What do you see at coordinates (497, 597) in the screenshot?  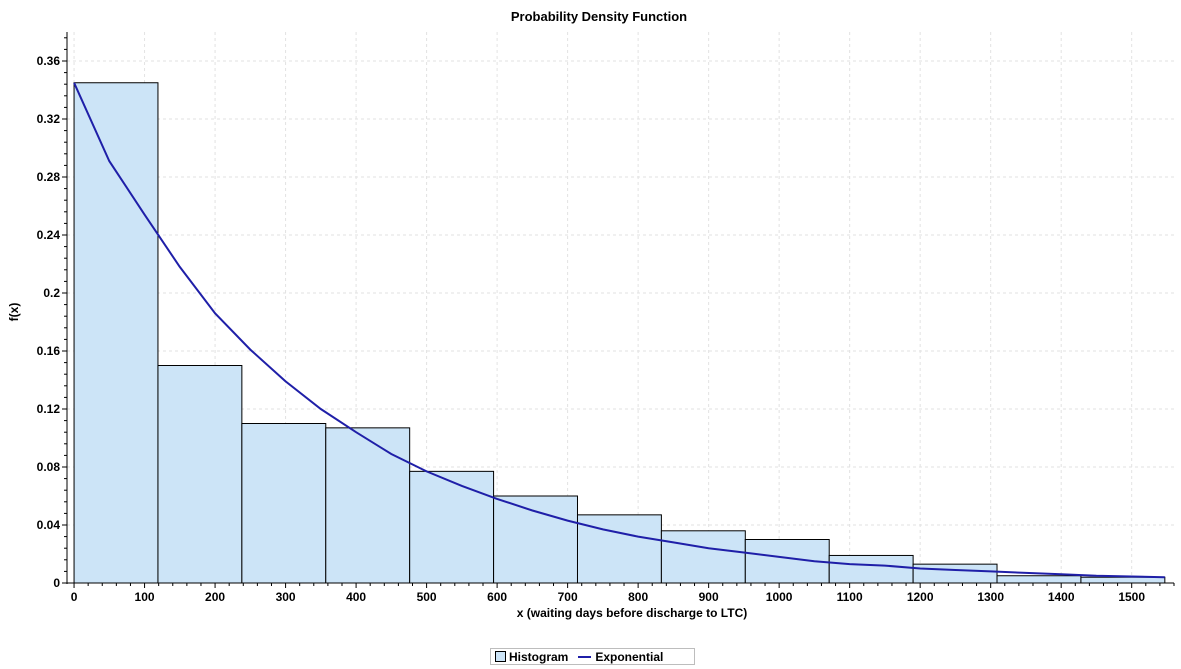 I see `x-tick-label: 600` at bounding box center [497, 597].